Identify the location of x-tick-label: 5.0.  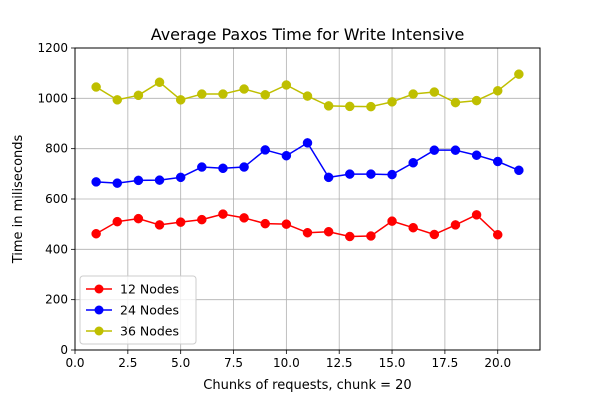
(180, 363).